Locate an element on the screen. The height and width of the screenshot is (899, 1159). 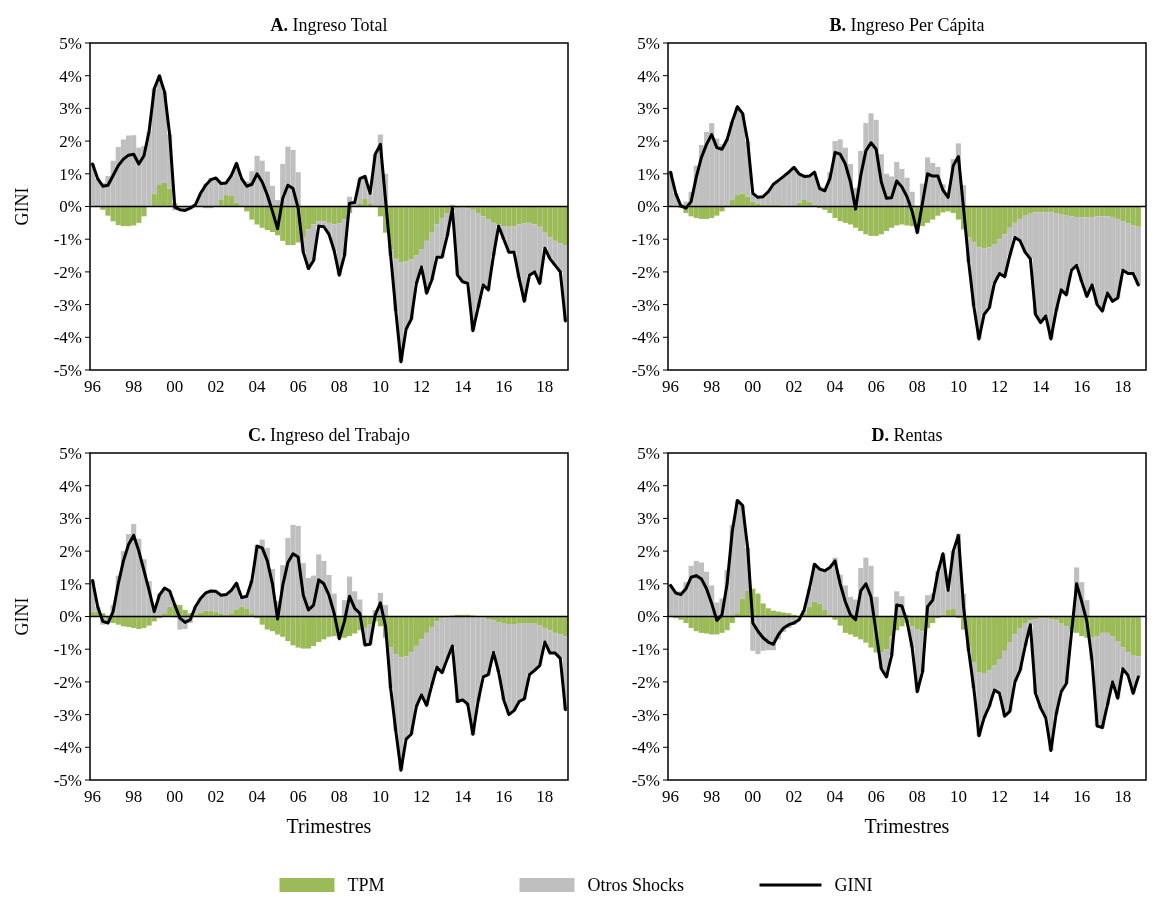
legend-label: GINI is located at coordinates (853, 885).